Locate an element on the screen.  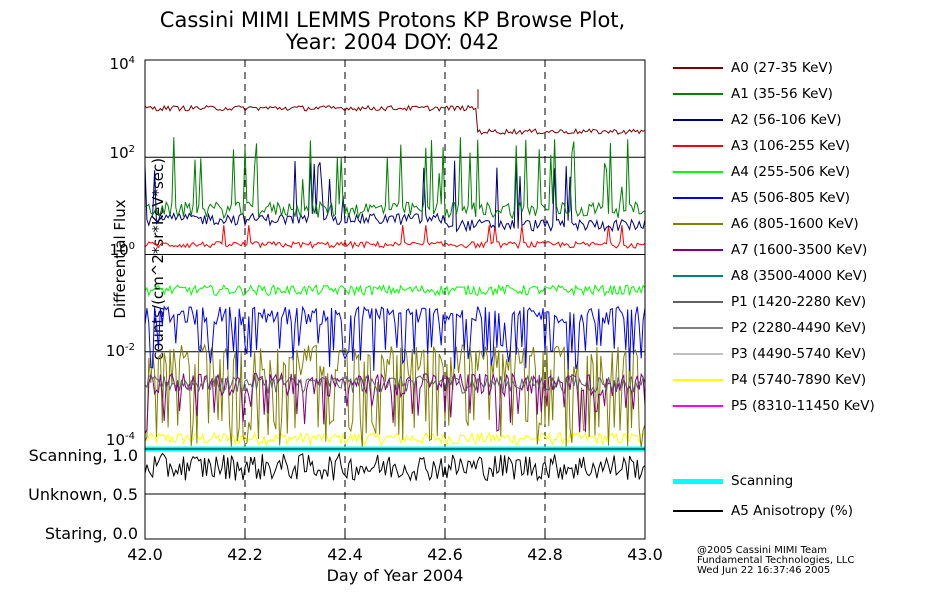
legend-item: Scanning is located at coordinates (733, 481).